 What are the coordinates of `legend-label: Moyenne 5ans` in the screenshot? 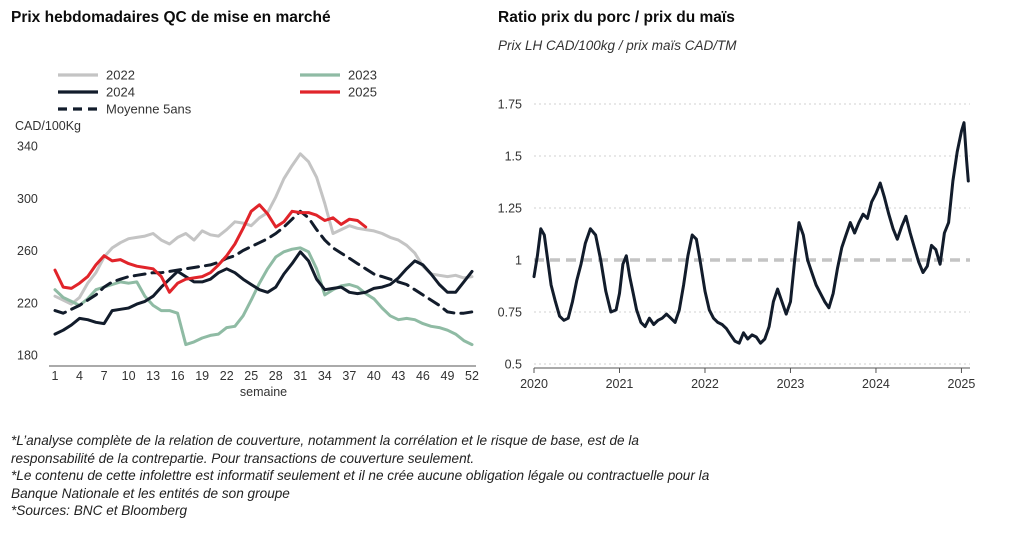 It's located at (149, 109).